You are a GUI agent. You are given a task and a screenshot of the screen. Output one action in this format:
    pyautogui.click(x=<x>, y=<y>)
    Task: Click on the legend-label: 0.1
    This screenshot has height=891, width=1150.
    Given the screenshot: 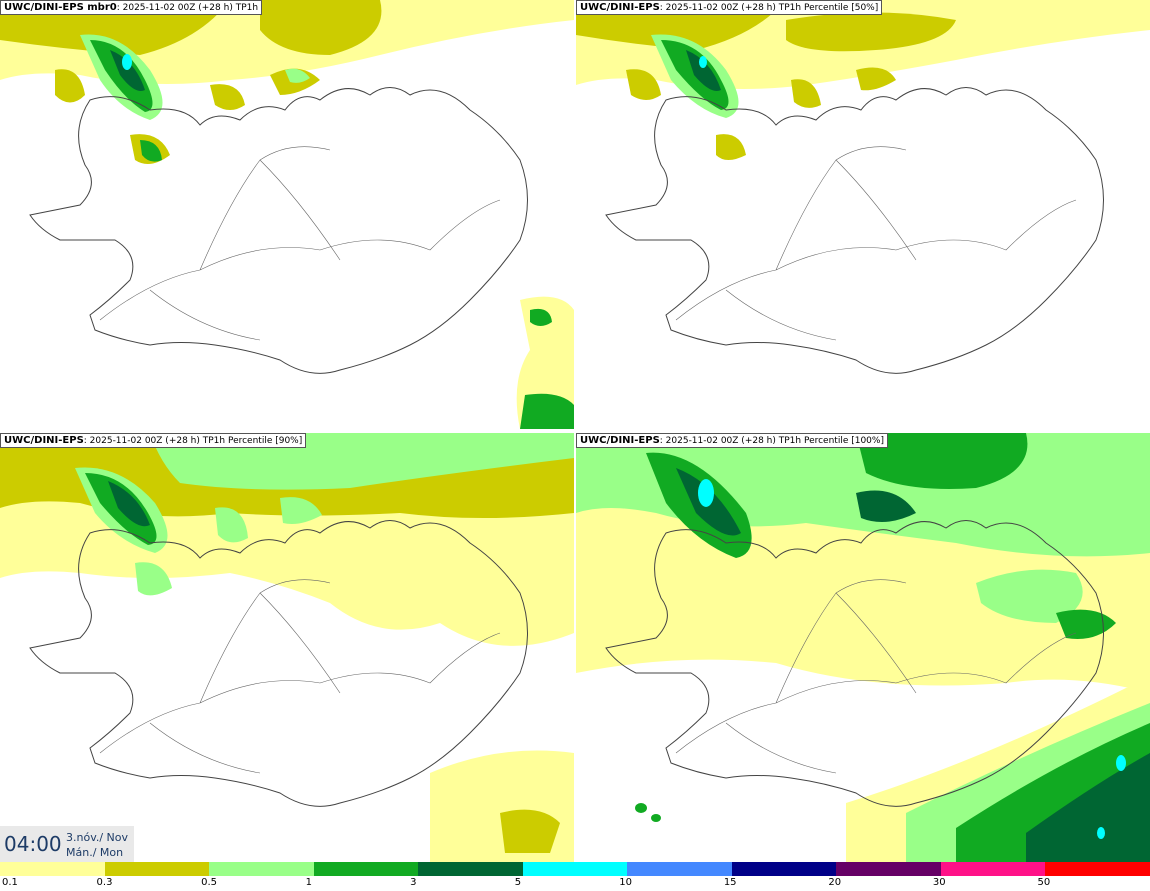 What is the action you would take?
    pyautogui.click(x=10, y=882)
    